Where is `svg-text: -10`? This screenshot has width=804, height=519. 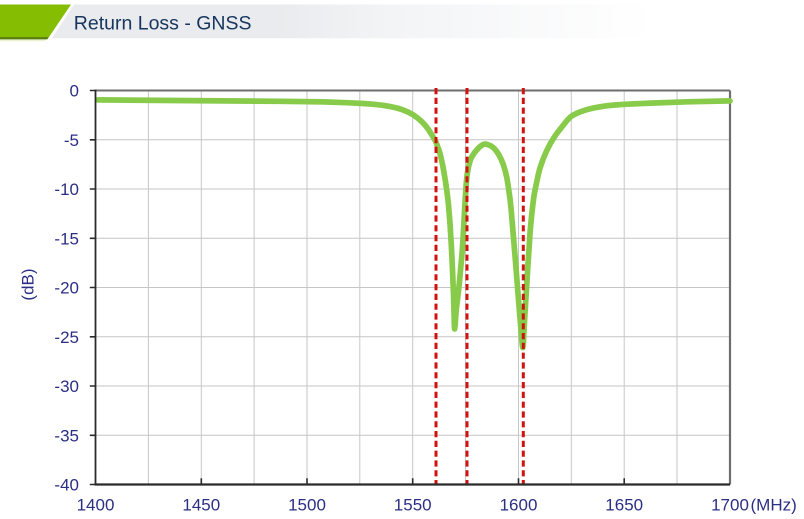 svg-text: -10 is located at coordinates (66, 189).